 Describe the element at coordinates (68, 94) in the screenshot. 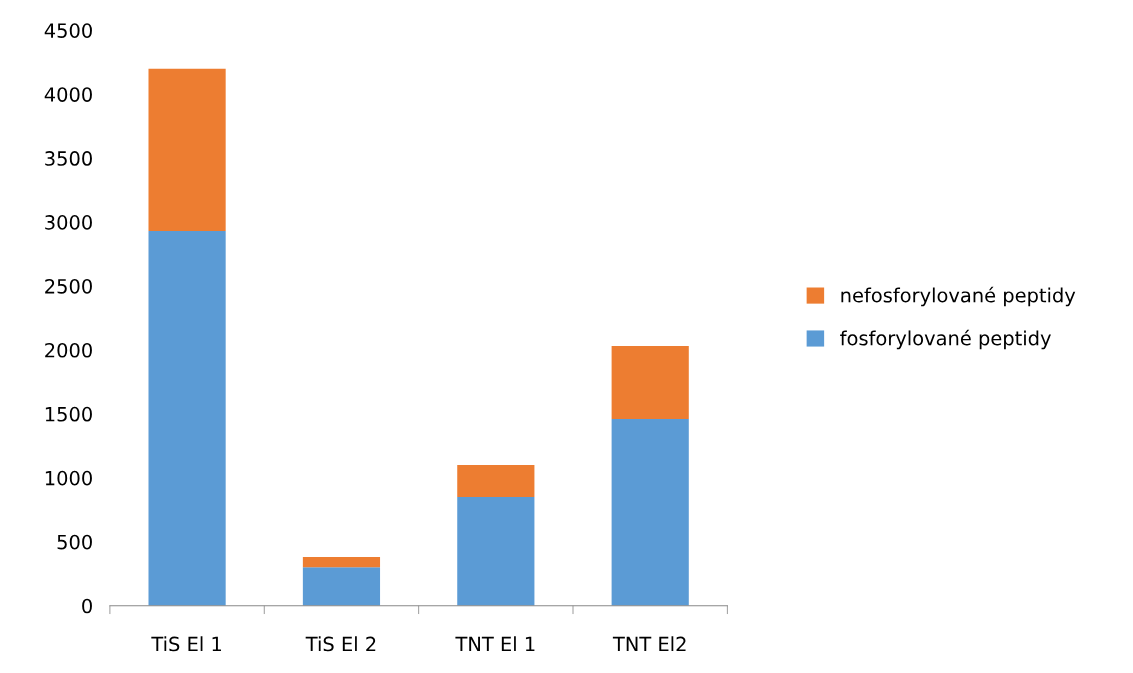

I see `y-tick-label: 4000` at that location.